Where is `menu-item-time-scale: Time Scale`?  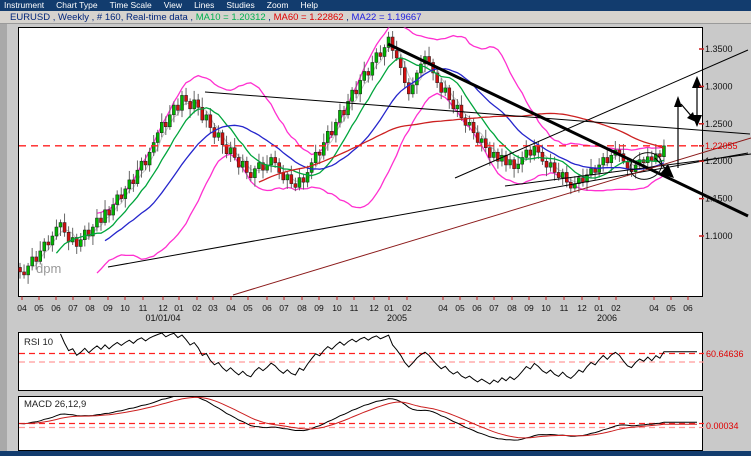 menu-item-time-scale: Time Scale is located at coordinates (130, 5).